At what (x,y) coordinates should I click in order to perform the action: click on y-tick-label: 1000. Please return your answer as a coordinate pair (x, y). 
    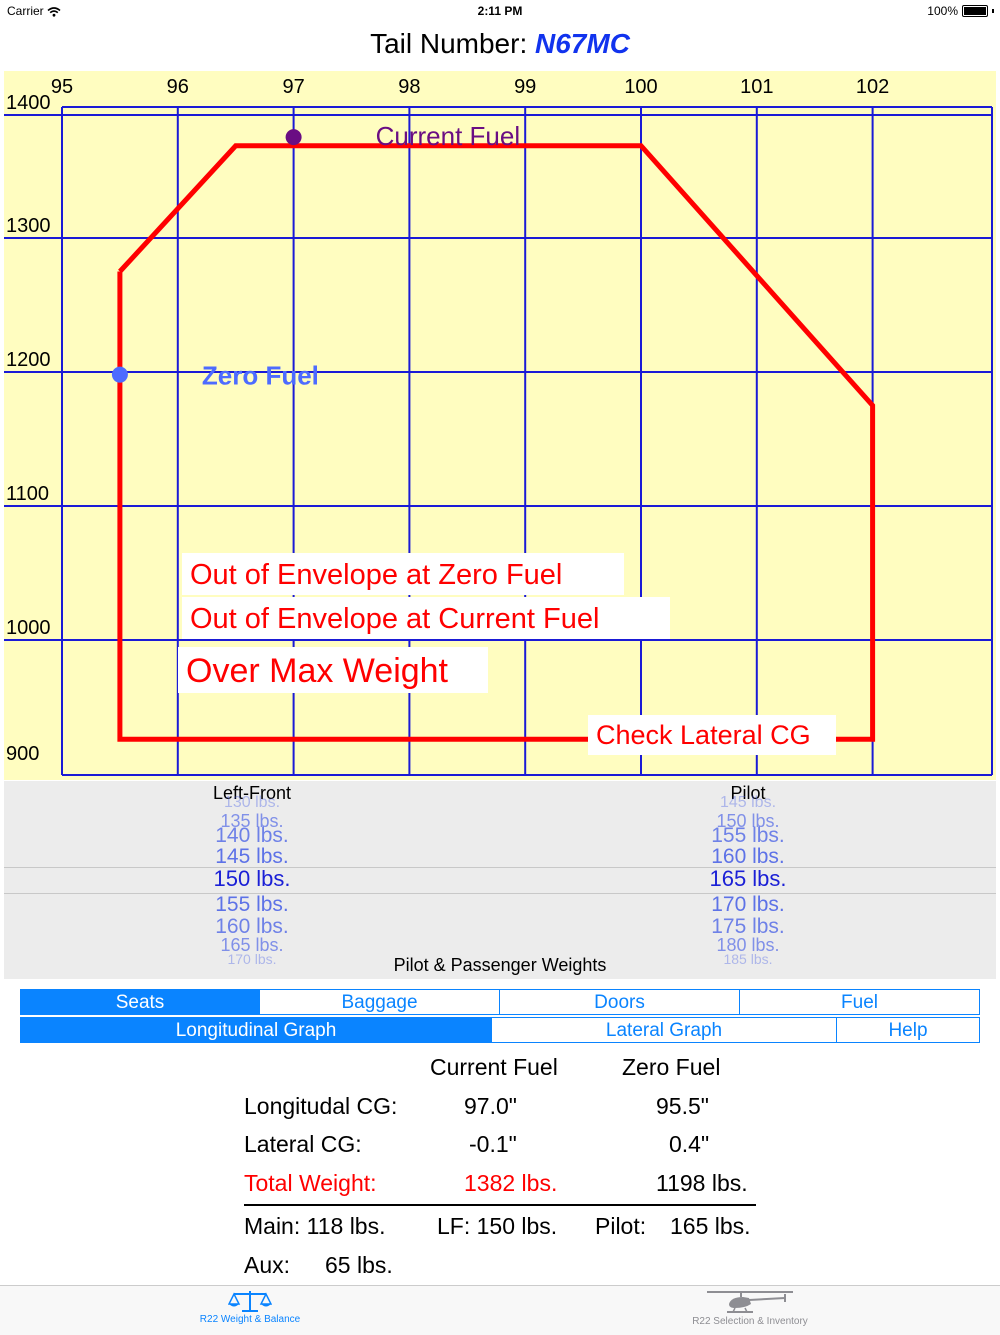
    Looking at the image, I should click on (28, 628).